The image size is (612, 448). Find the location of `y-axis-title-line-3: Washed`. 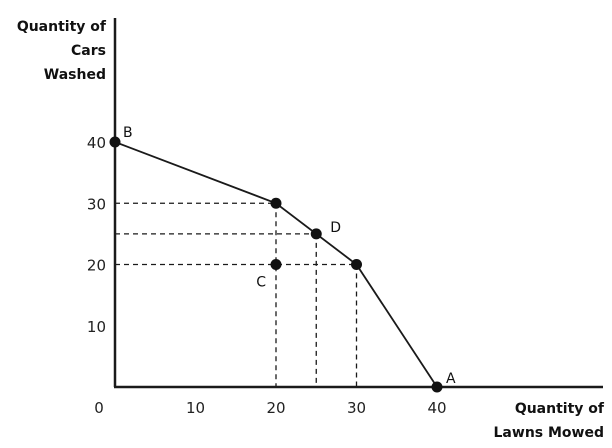

y-axis-title-line-3: Washed is located at coordinates (75, 75).